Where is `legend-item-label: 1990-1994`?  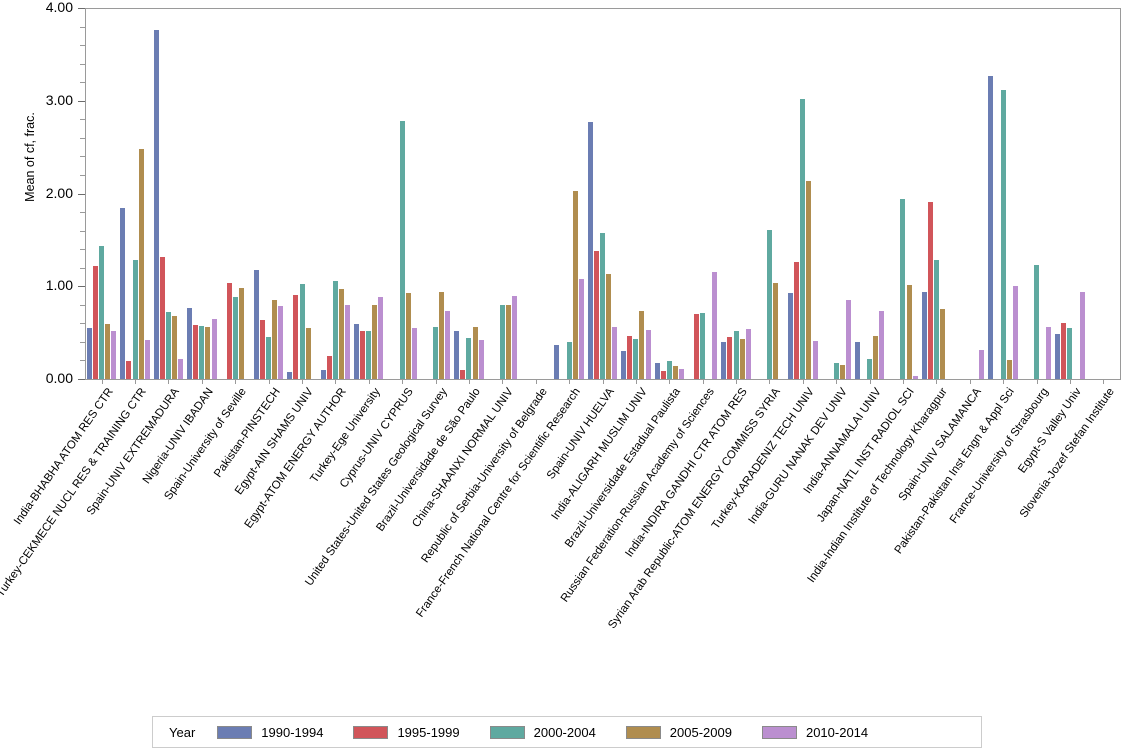
legend-item-label: 1990-1994 is located at coordinates (292, 732).